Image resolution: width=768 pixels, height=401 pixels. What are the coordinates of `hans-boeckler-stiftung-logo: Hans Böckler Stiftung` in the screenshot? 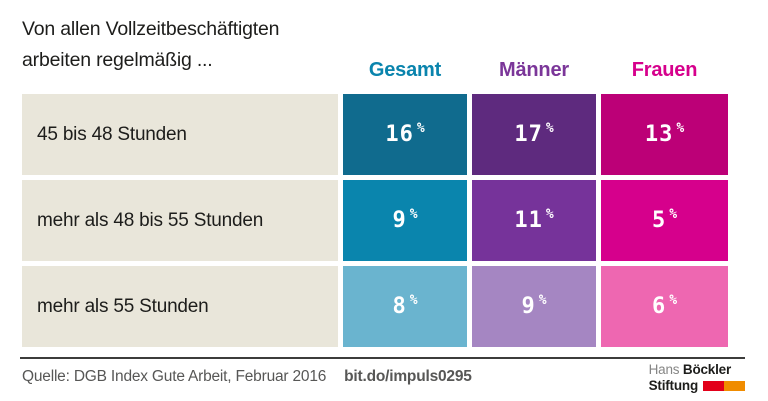 It's located at (697, 378).